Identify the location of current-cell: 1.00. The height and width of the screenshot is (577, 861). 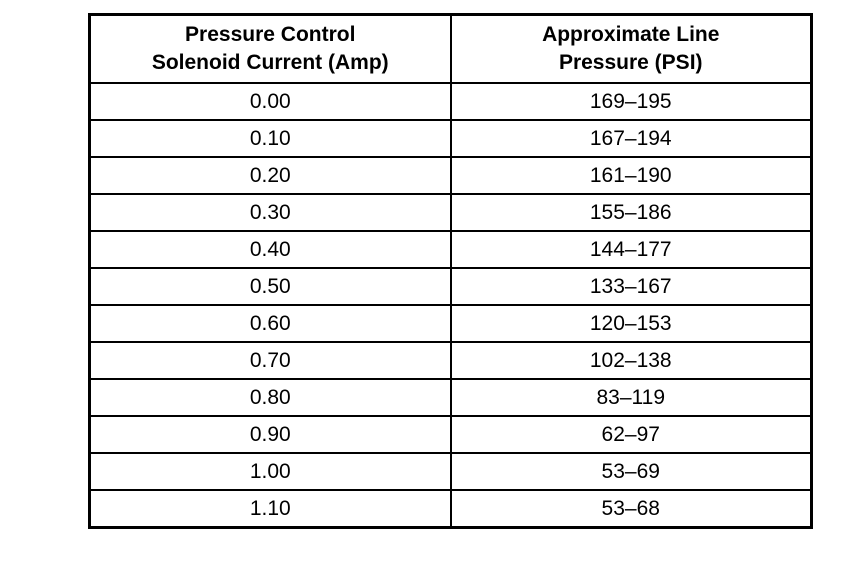
(270, 471).